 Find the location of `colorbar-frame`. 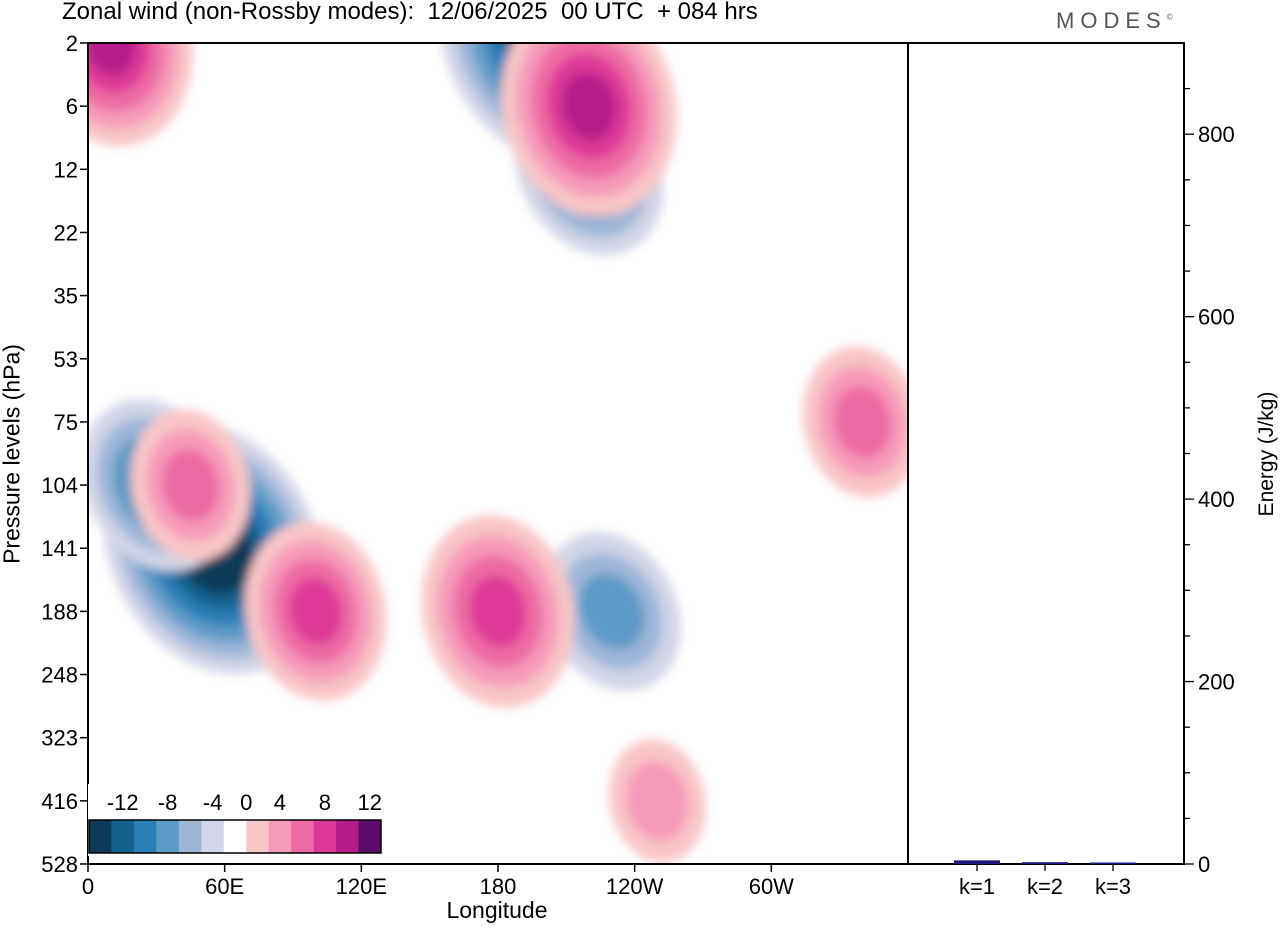

colorbar-frame is located at coordinates (235, 836).